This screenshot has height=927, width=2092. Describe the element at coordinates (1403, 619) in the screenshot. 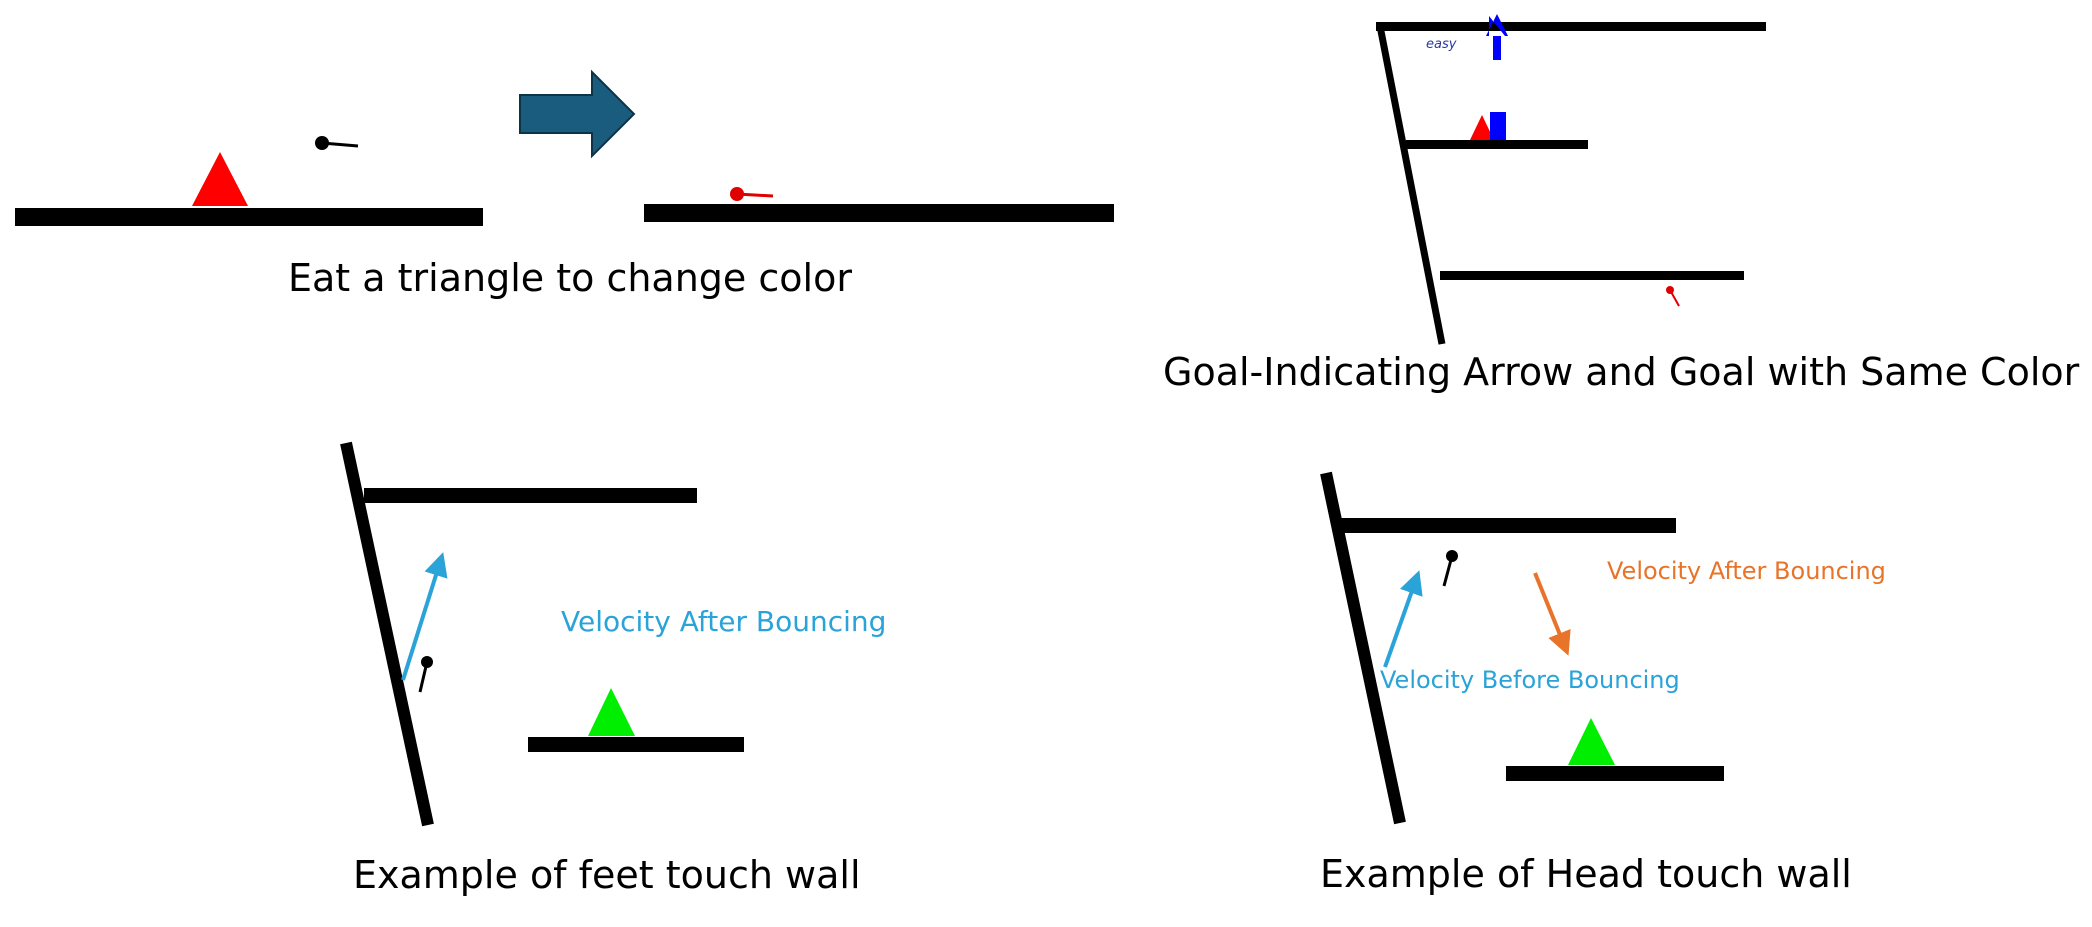

I see `velocity-before-arrow` at that location.